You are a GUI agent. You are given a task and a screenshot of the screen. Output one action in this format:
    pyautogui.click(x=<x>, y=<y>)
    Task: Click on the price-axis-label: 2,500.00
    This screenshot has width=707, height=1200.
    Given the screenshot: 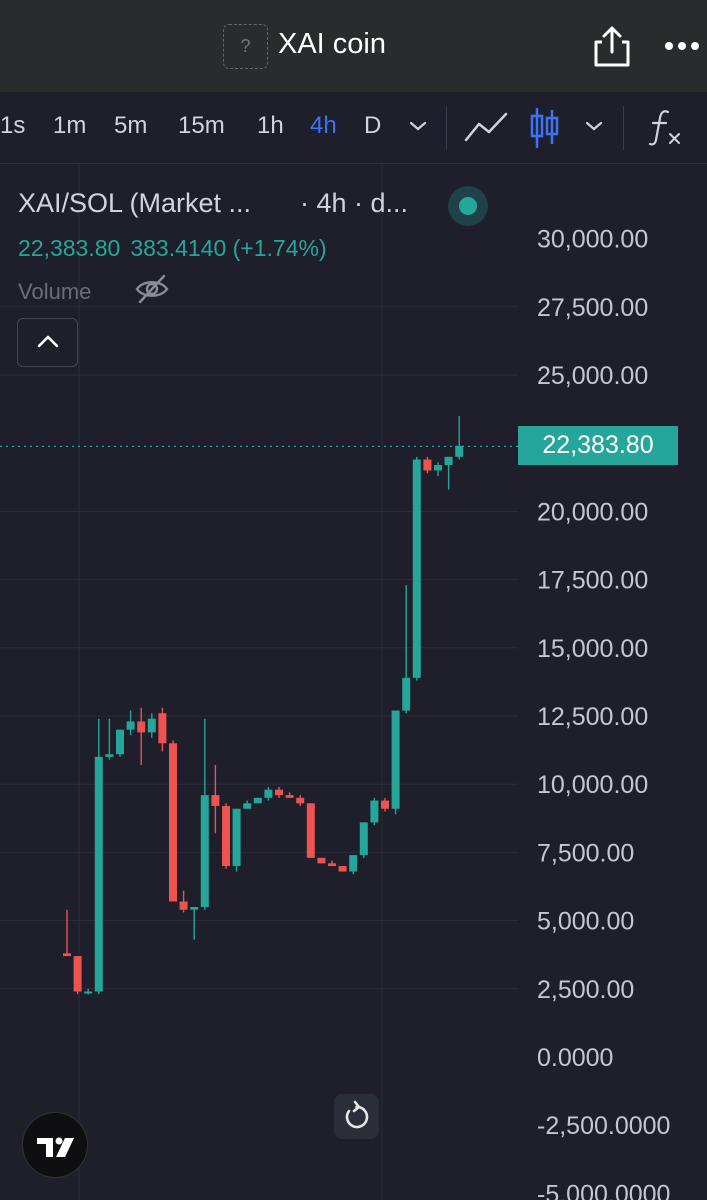 What is the action you would take?
    pyautogui.click(x=585, y=990)
    